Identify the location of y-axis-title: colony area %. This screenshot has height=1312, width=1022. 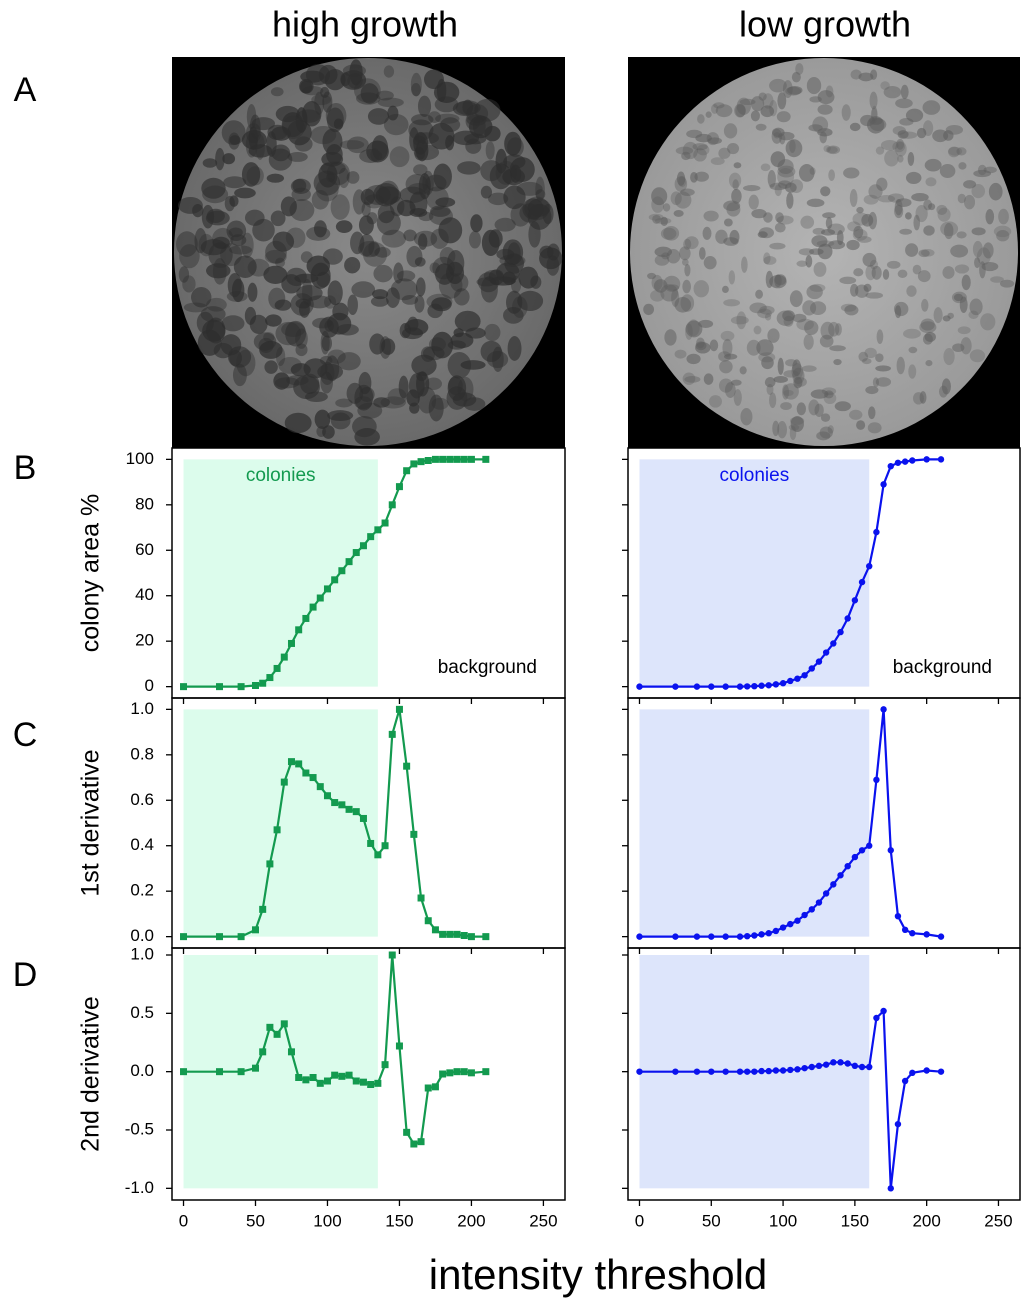
(91, 573).